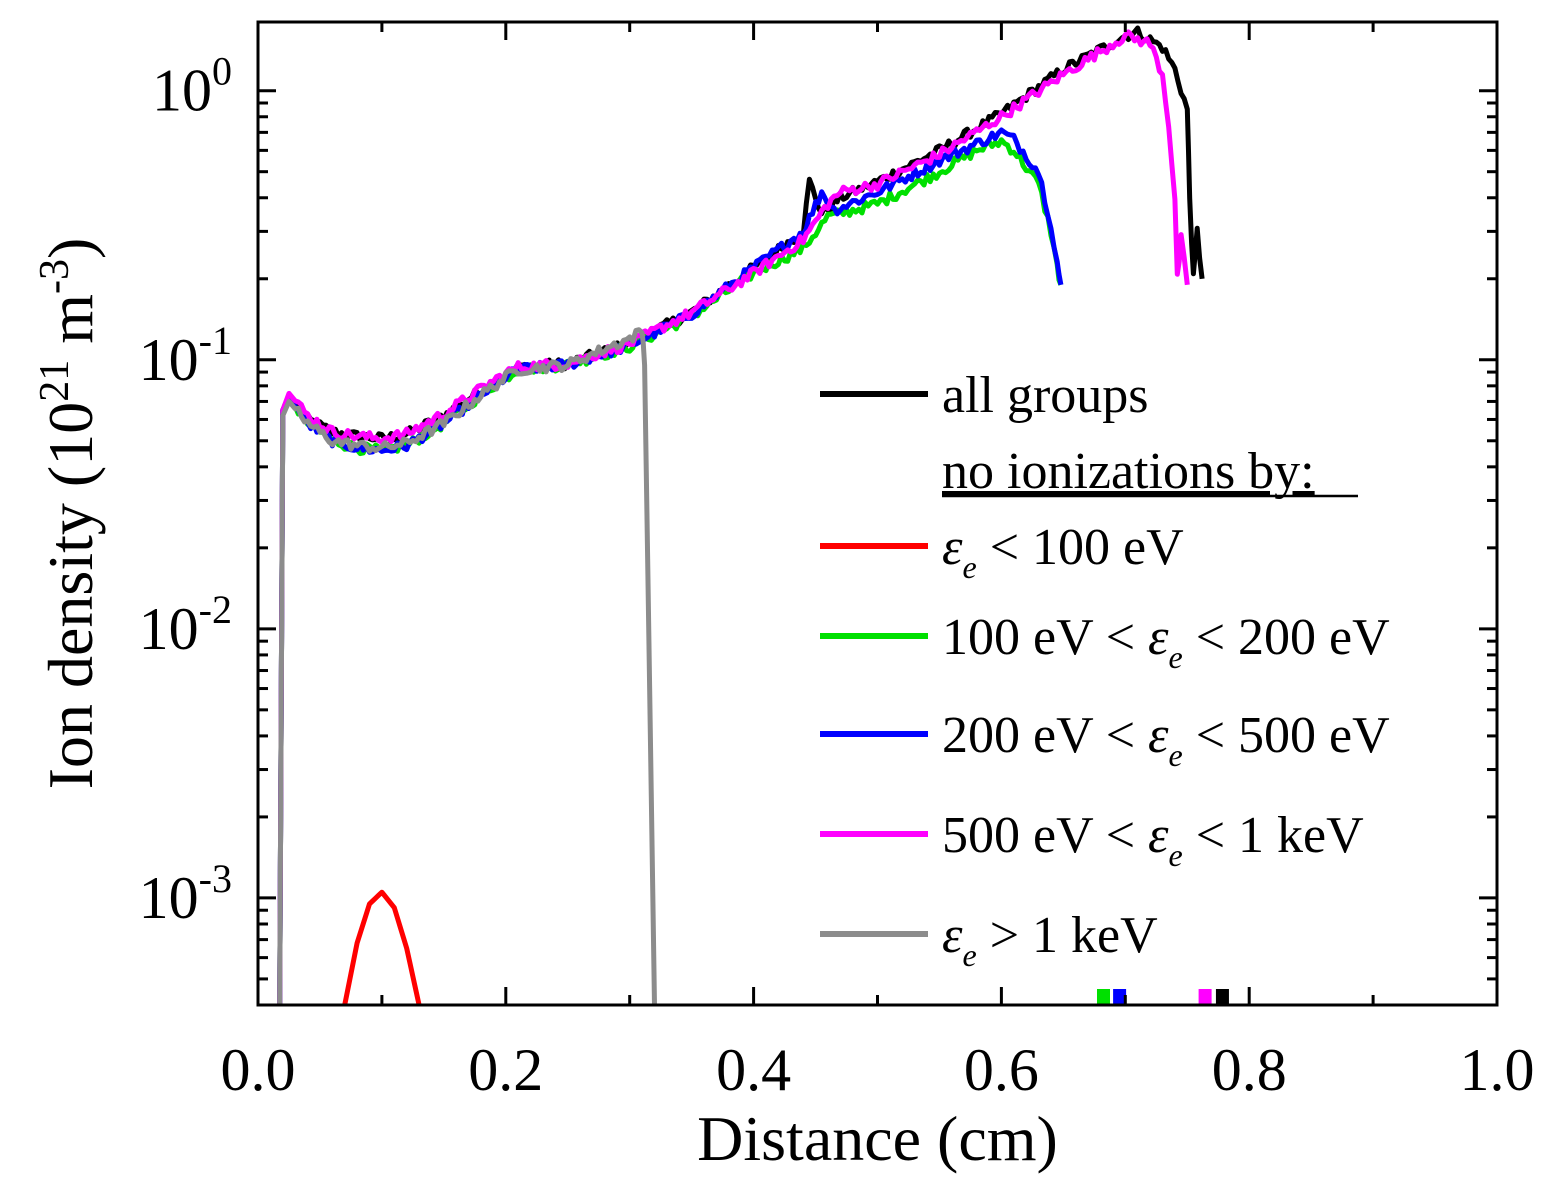  Describe the element at coordinates (69, 514) in the screenshot. I see `y-axis-title: Ion density (1021 m-3)` at that location.